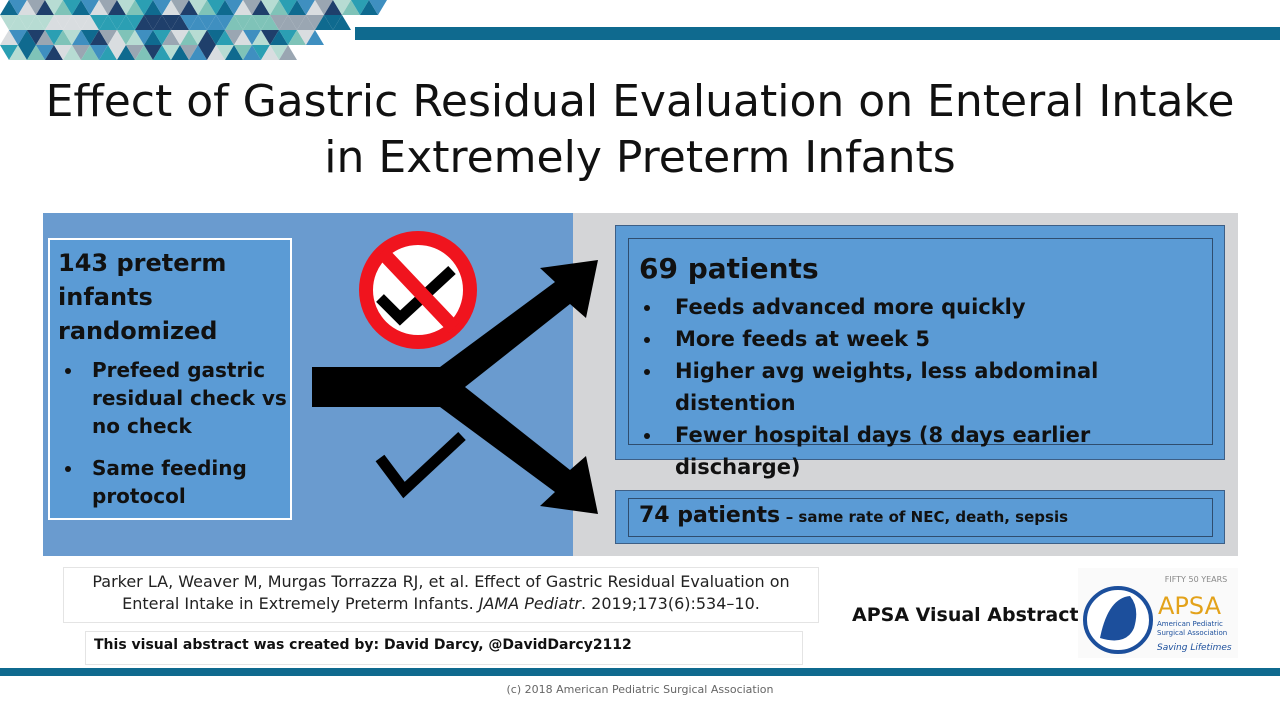 The image size is (1280, 720). What do you see at coordinates (1194, 648) in the screenshot?
I see `logo-tagline: Saving Lifetimes` at bounding box center [1194, 648].